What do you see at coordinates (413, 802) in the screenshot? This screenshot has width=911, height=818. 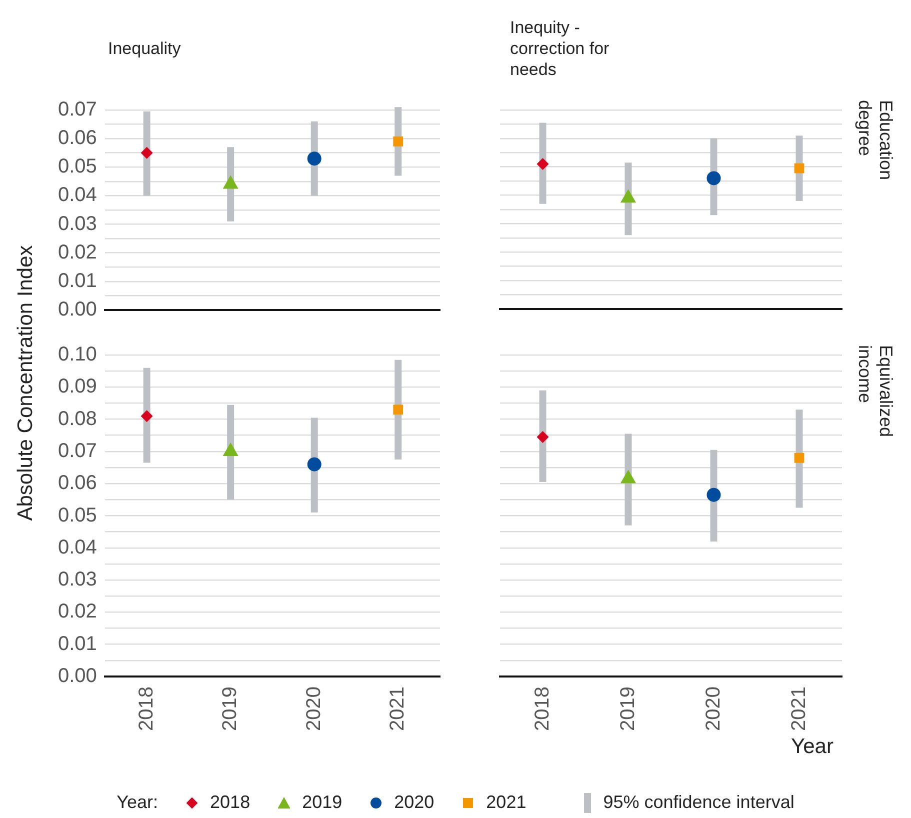 I see `legend-label: 2020` at bounding box center [413, 802].